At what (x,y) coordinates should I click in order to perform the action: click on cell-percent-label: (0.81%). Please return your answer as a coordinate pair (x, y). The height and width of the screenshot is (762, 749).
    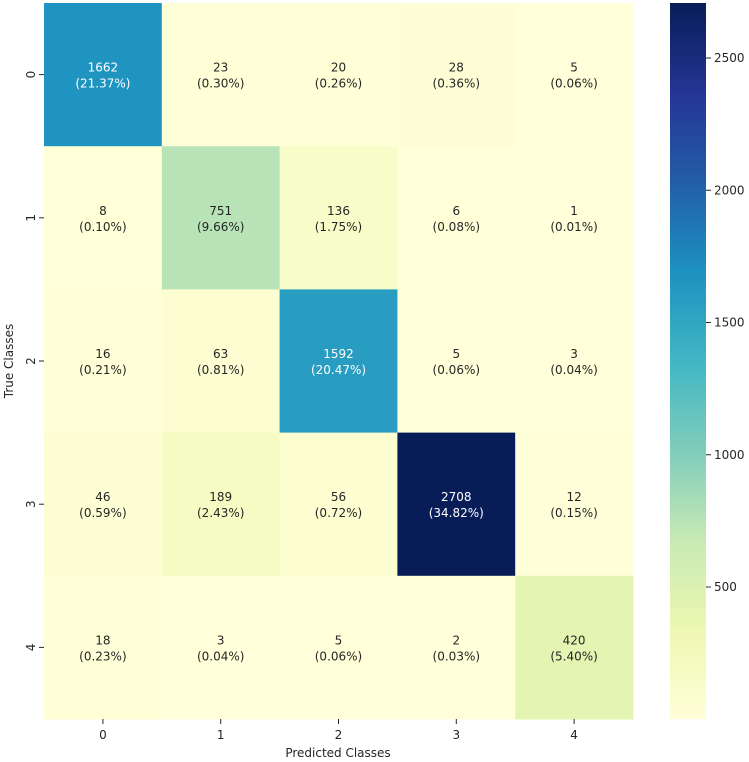
    Looking at the image, I should click on (220, 370).